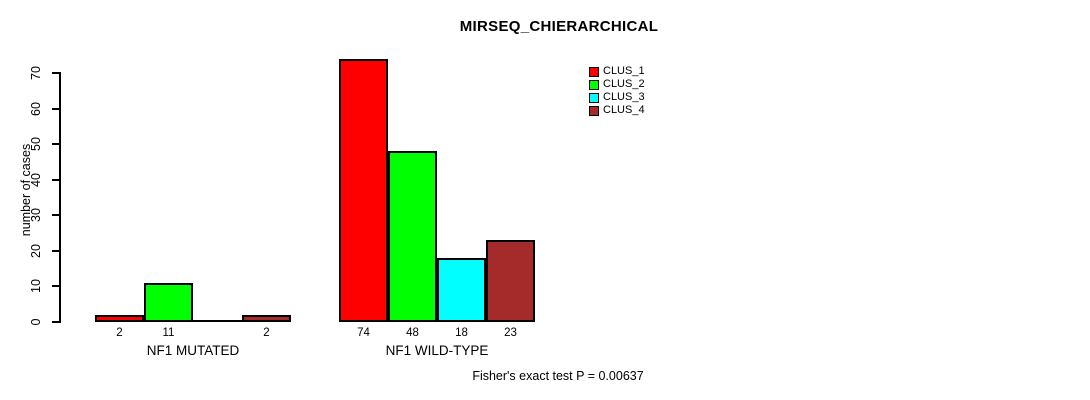 Image resolution: width=1090 pixels, height=400 pixels. I want to click on bar-clus-4-nf1-mutated, so click(266, 318).